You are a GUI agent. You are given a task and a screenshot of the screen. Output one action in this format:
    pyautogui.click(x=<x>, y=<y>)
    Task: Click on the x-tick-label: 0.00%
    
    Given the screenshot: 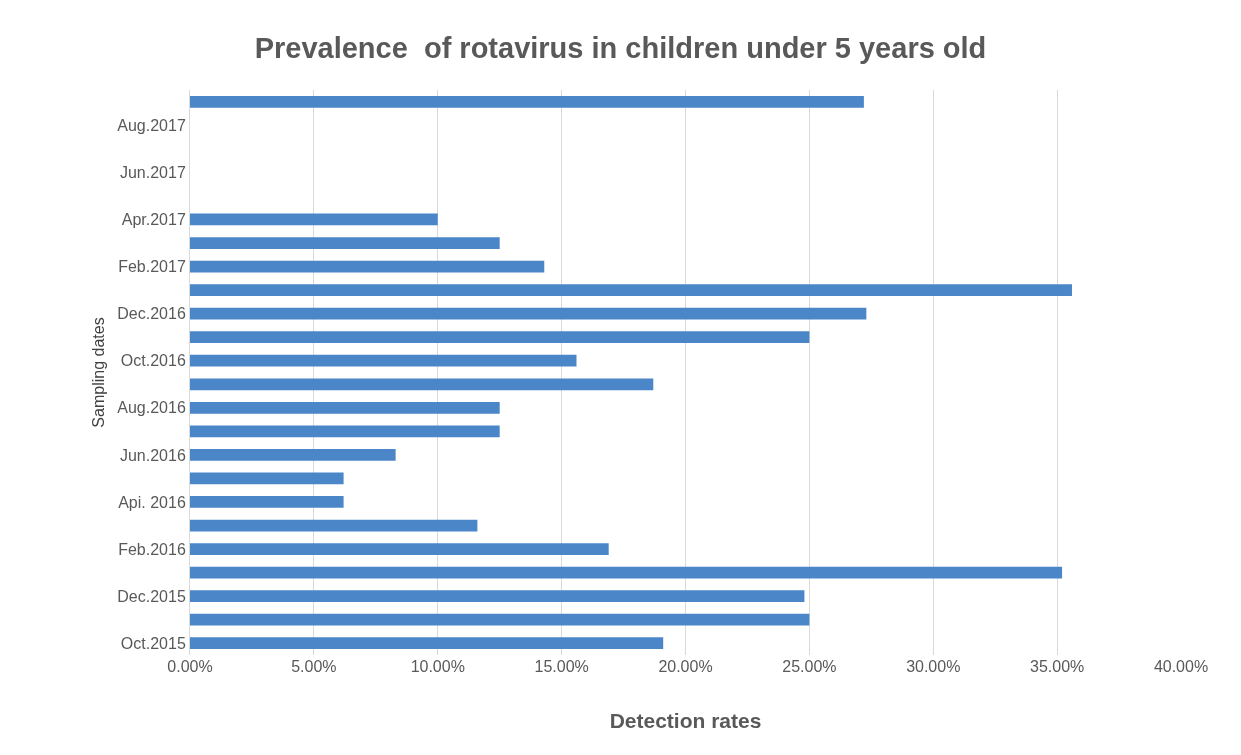 What is the action you would take?
    pyautogui.click(x=190, y=666)
    